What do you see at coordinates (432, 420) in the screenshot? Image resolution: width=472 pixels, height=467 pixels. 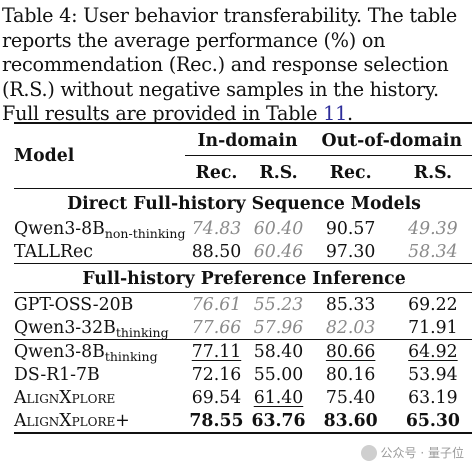 I see `cell-value: 65.30` at bounding box center [432, 420].